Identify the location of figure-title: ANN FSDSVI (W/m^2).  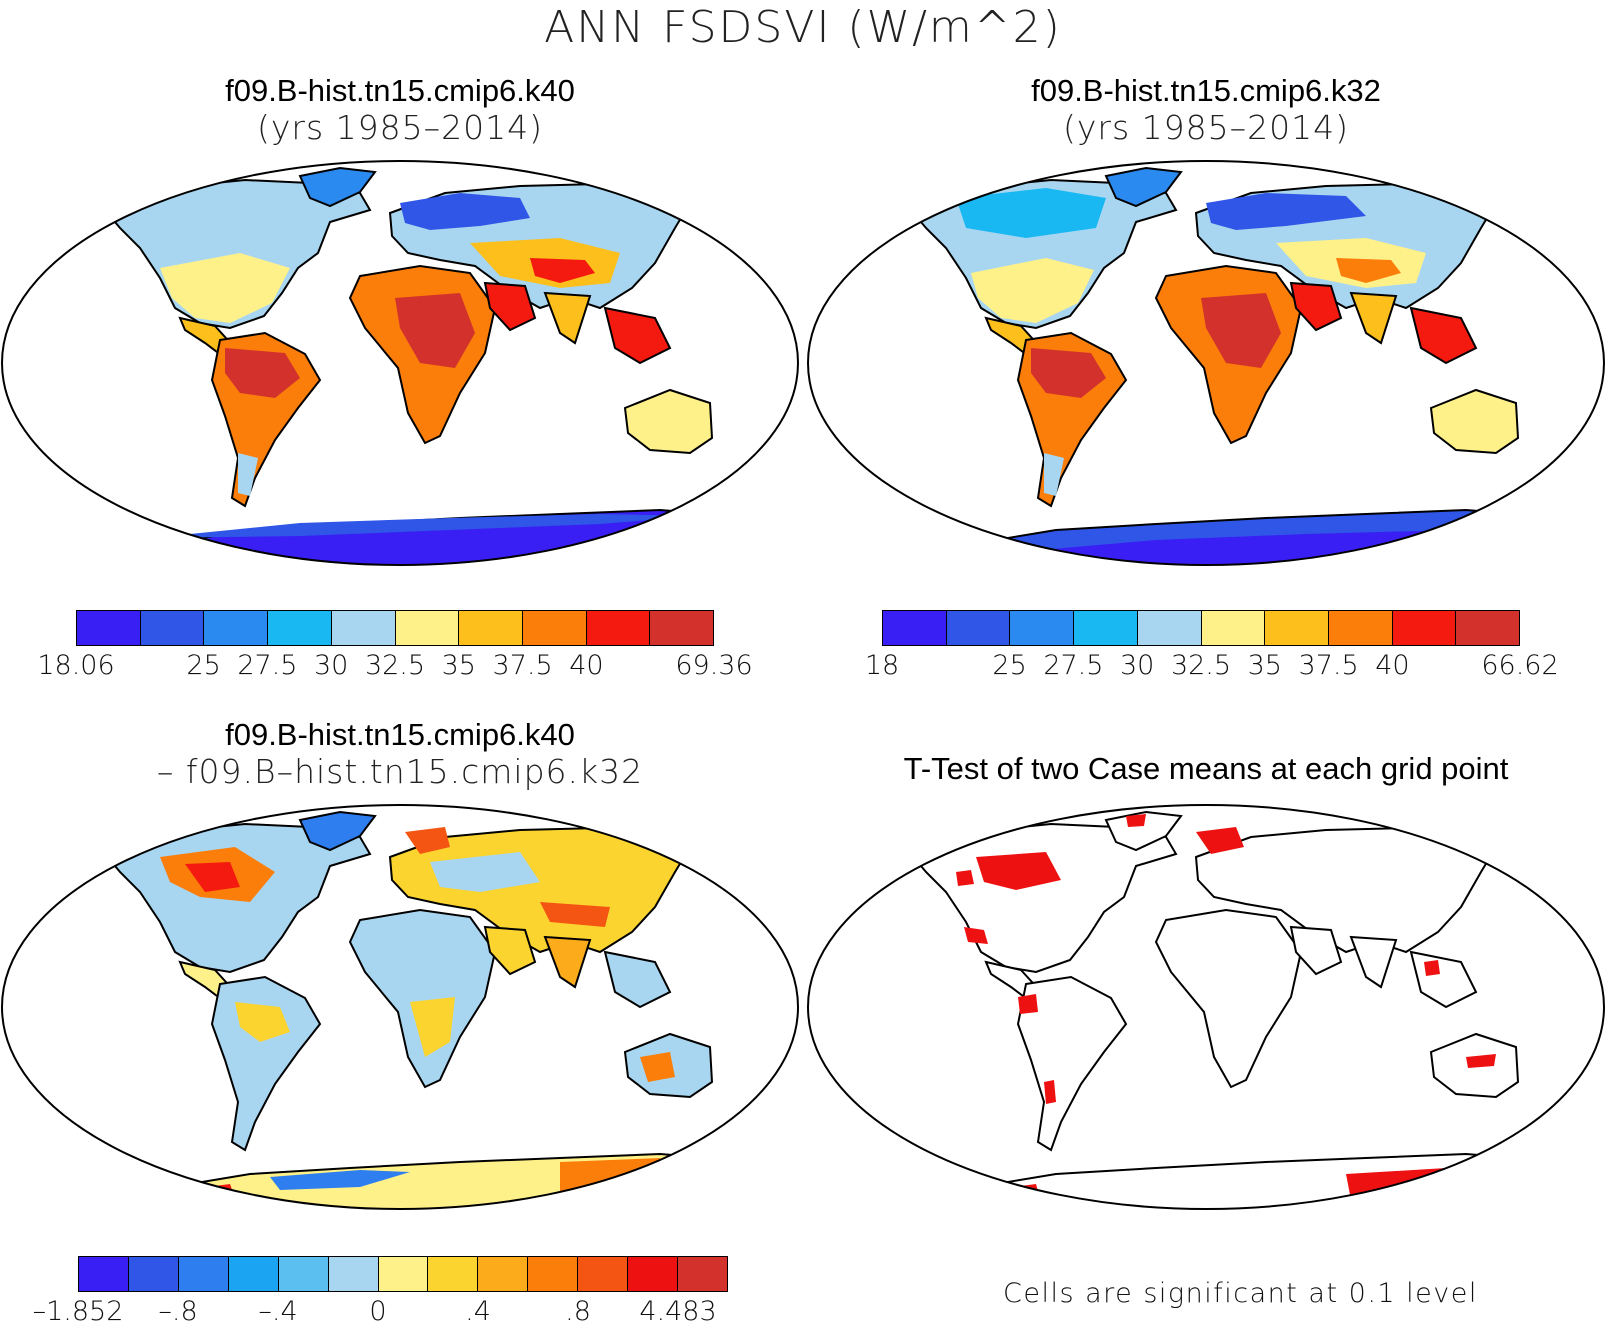
(803, 27).